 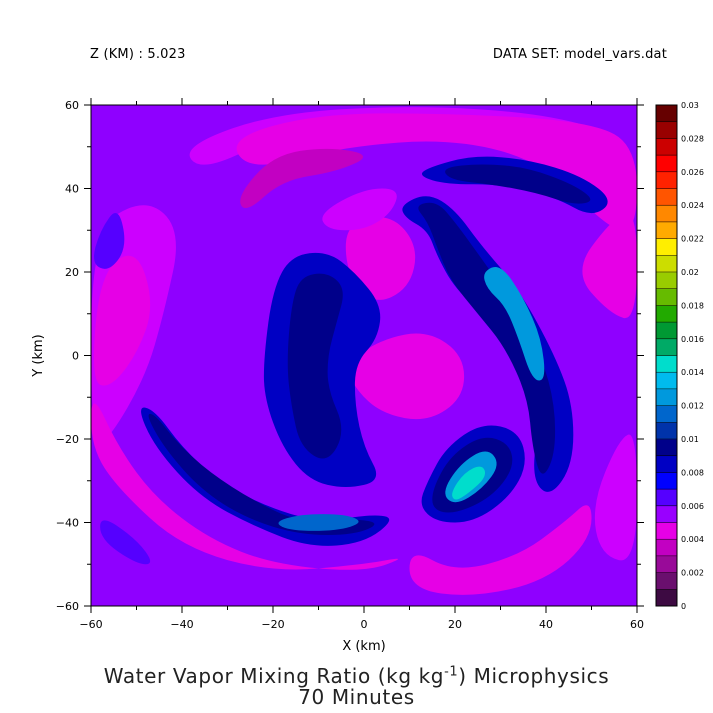 What do you see at coordinates (546, 624) in the screenshot?
I see `x-tick-label: 40` at bounding box center [546, 624].